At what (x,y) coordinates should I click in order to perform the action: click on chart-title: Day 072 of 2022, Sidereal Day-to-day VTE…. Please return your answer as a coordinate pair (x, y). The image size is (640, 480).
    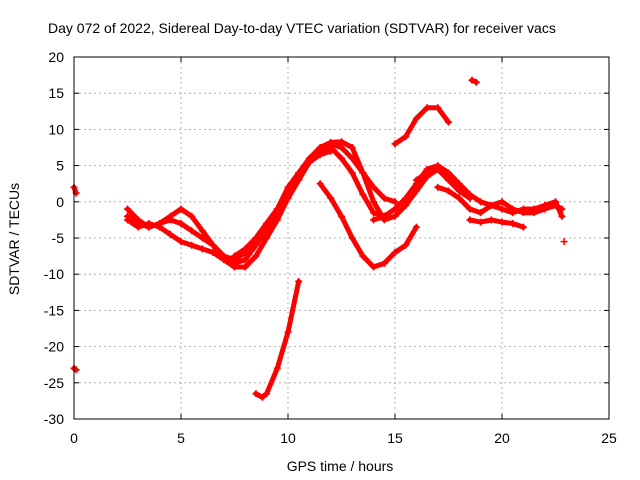
    Looking at the image, I should click on (302, 28).